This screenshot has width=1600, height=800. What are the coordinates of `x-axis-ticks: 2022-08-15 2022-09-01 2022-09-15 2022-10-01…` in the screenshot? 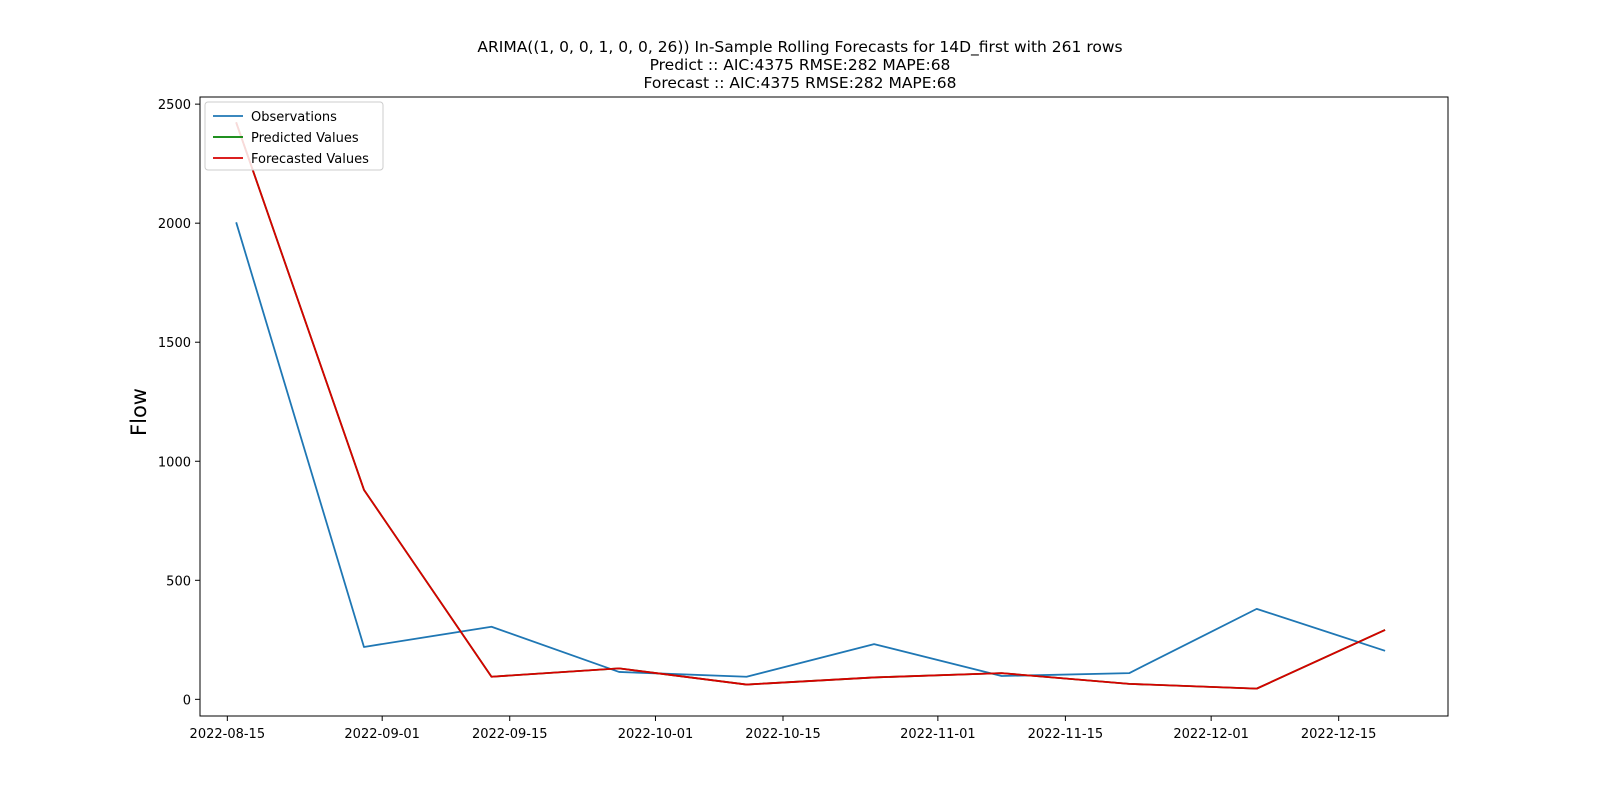 It's located at (783, 729).